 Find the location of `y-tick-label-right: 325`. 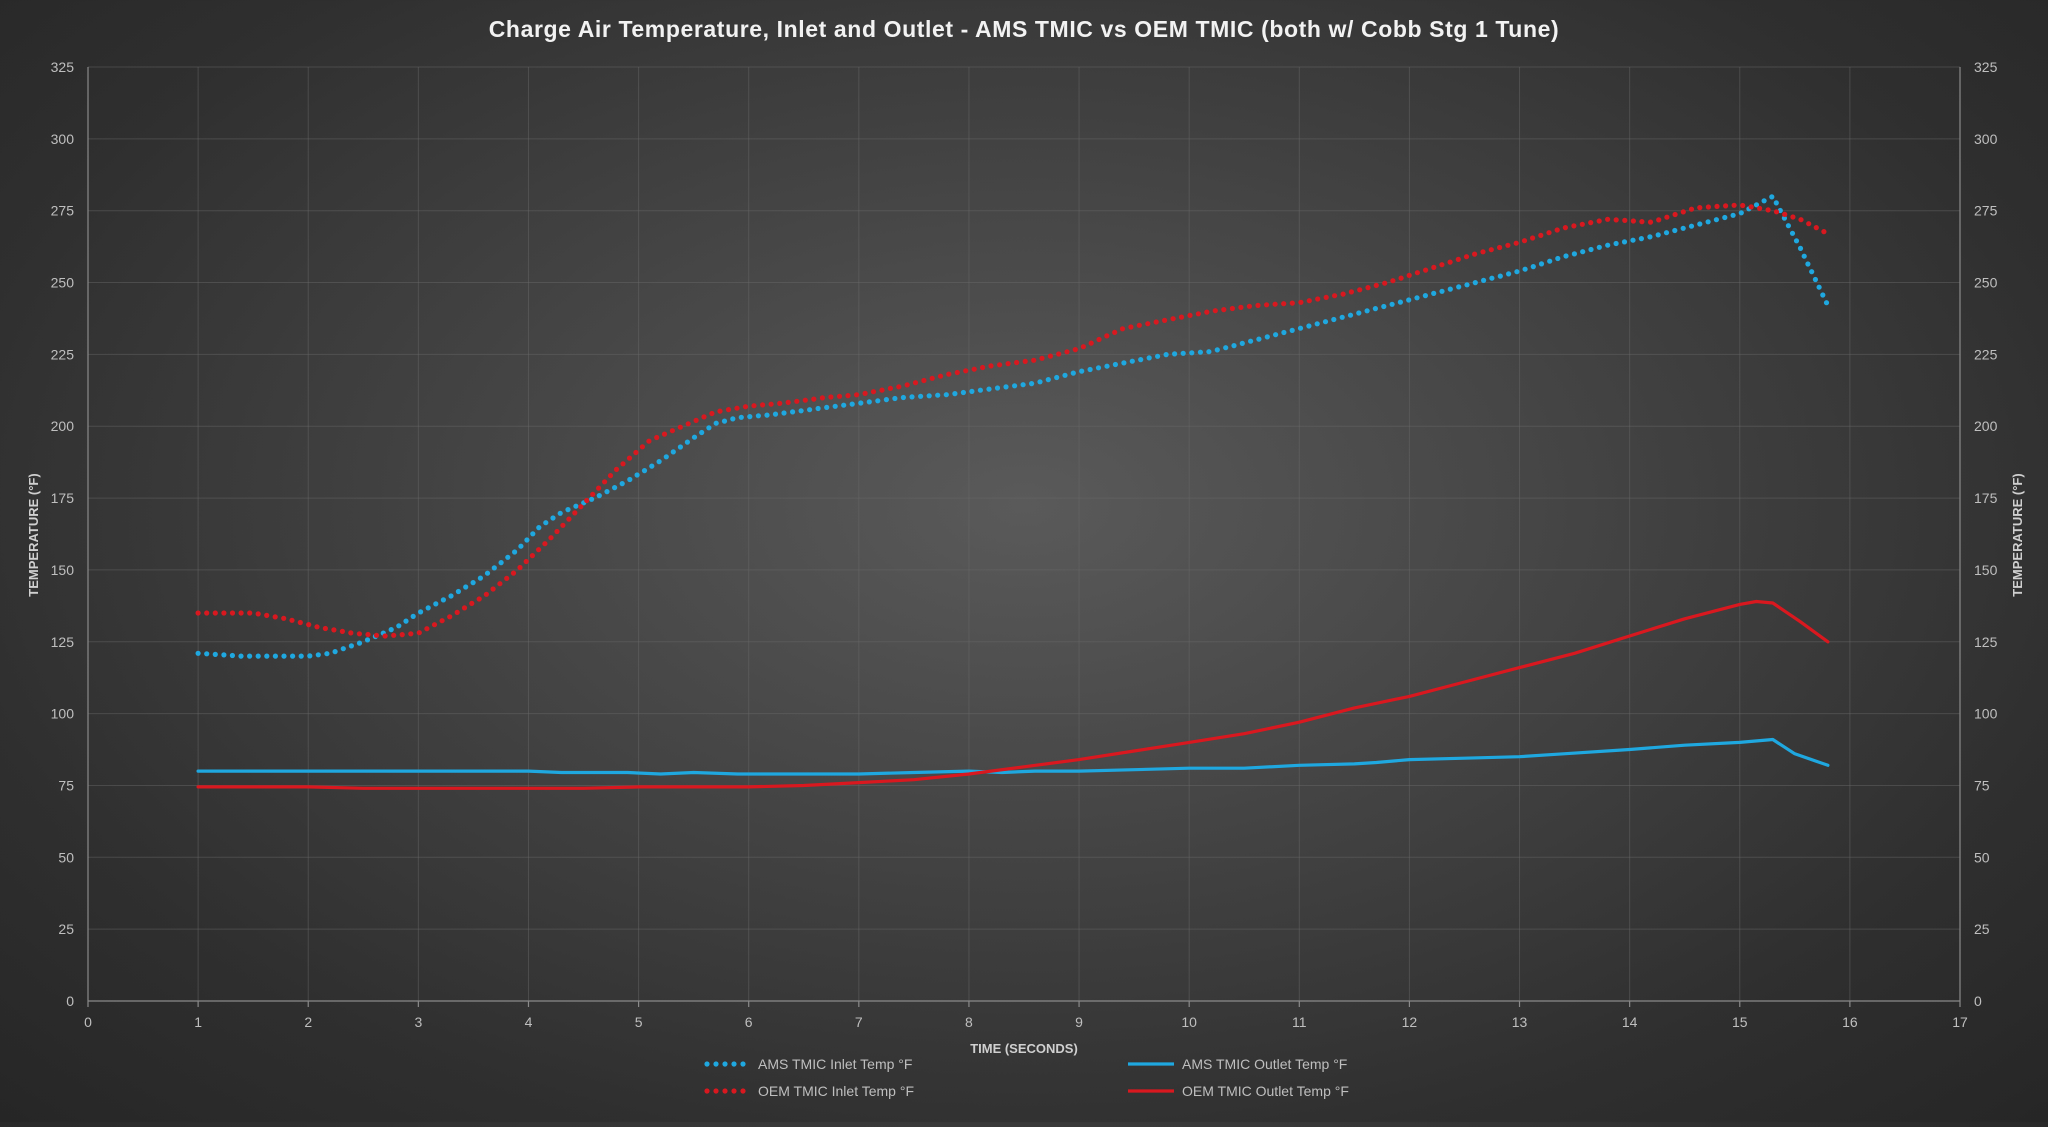

y-tick-label-right: 325 is located at coordinates (1986, 67).